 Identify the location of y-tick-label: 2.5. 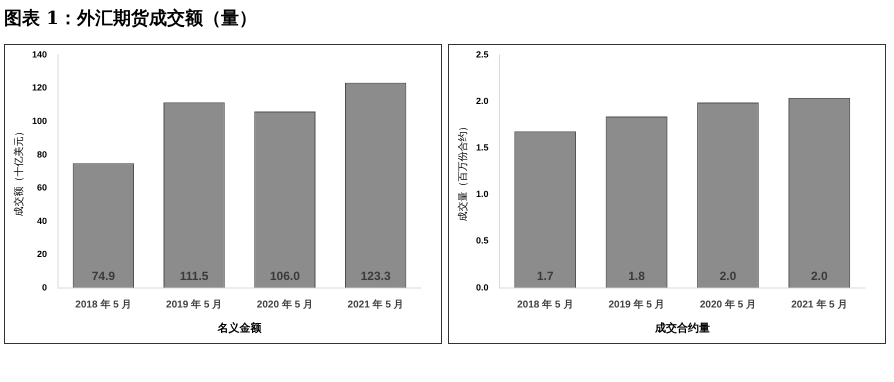
(482, 54).